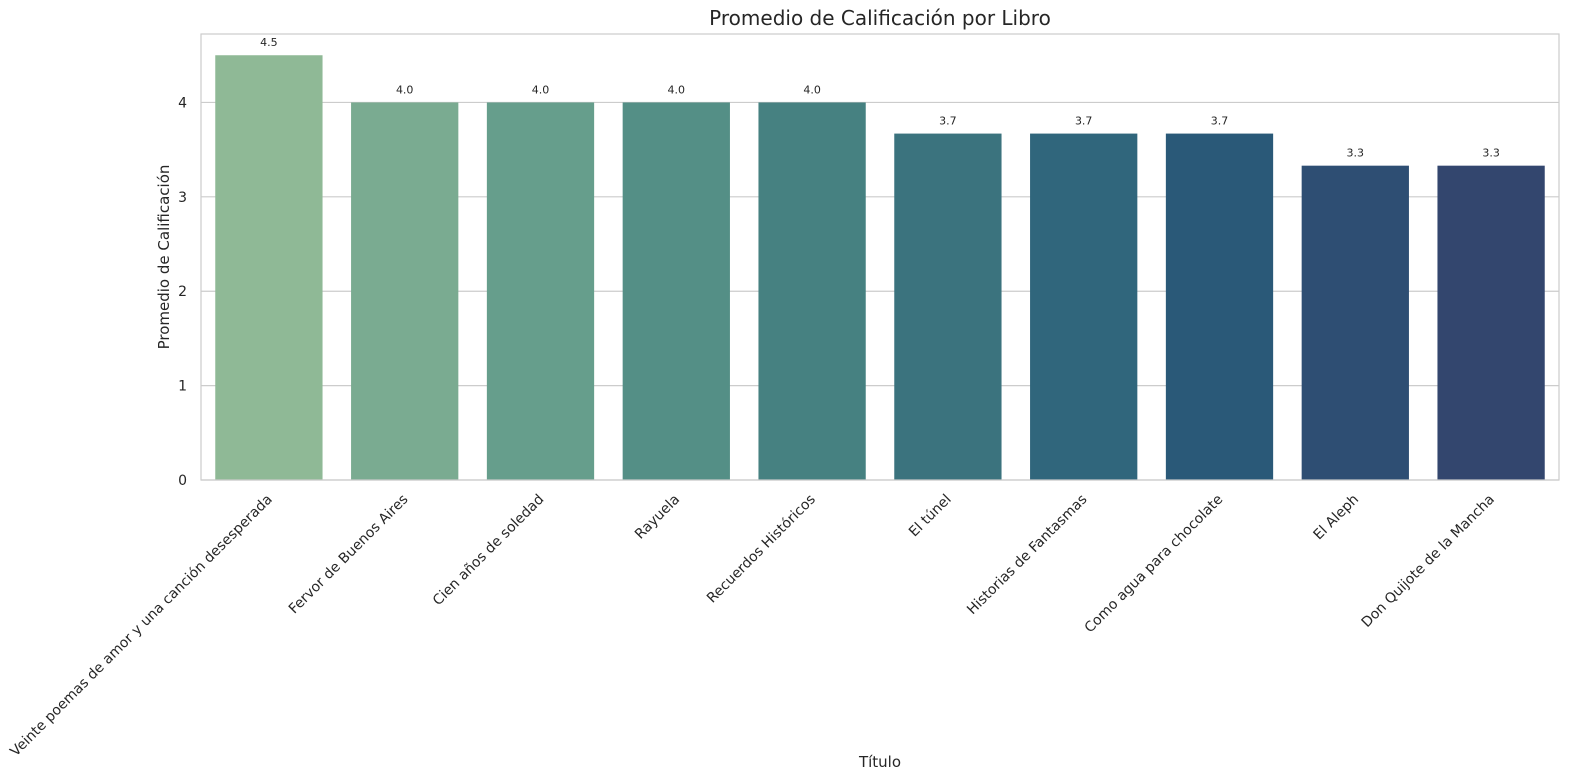 The width and height of the screenshot is (1577, 784). What do you see at coordinates (182, 481) in the screenshot?
I see `y-tick-label: 0` at bounding box center [182, 481].